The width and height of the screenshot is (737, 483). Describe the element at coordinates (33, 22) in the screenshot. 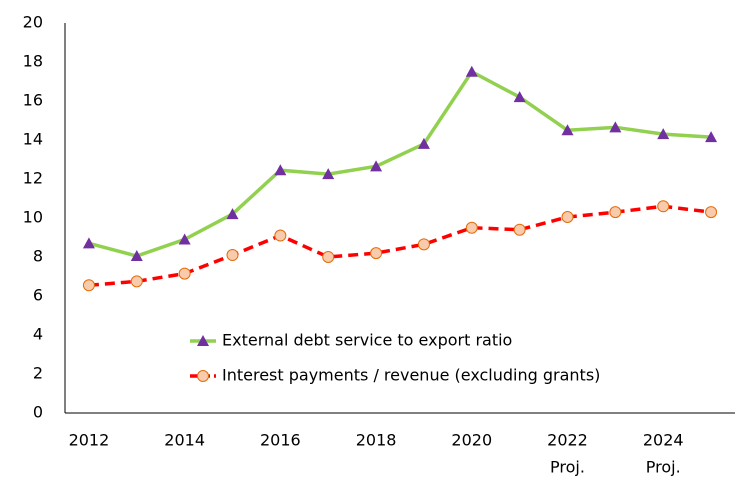

I see `y-tick-label: 20` at that location.